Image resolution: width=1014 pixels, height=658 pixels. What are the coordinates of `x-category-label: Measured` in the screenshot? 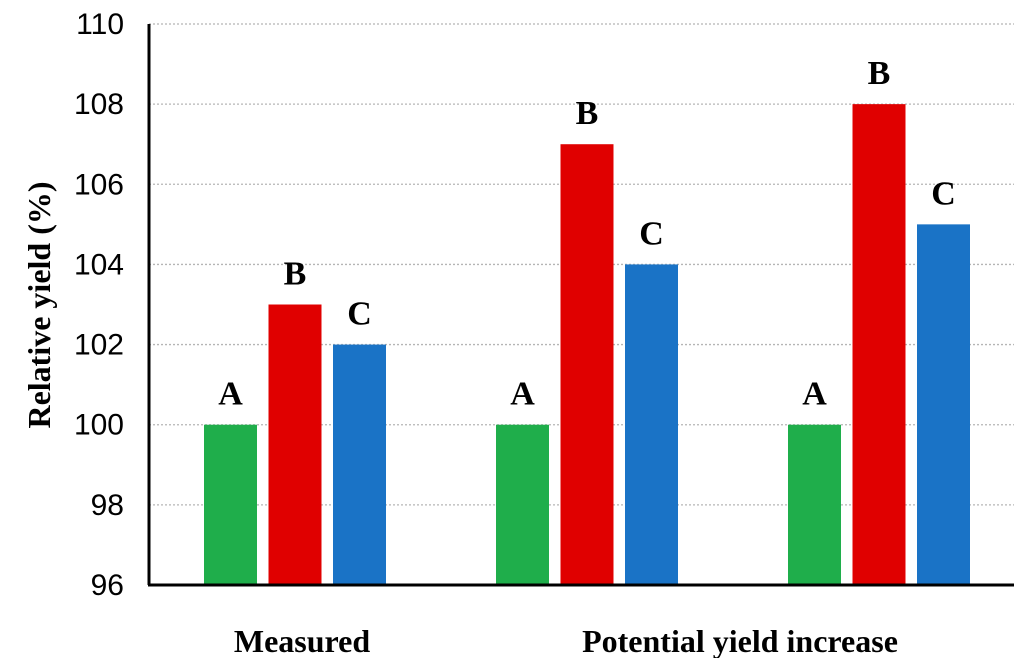 It's located at (302, 640).